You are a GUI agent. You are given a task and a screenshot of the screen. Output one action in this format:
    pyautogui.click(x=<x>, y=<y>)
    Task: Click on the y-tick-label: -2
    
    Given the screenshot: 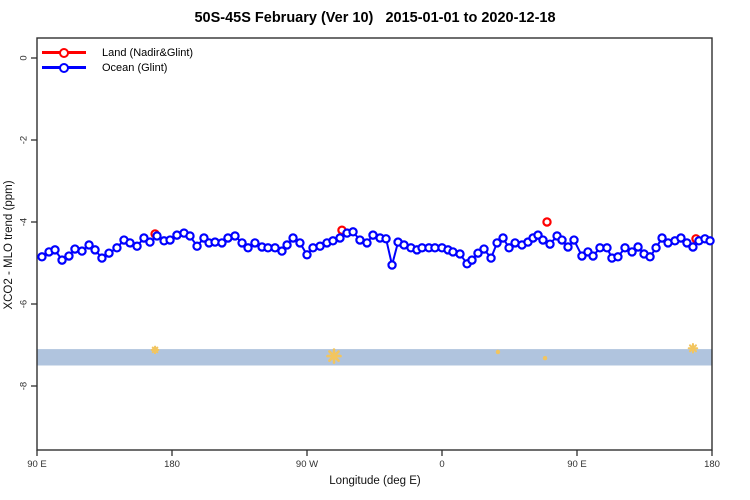 What is the action you would take?
    pyautogui.click(x=24, y=140)
    